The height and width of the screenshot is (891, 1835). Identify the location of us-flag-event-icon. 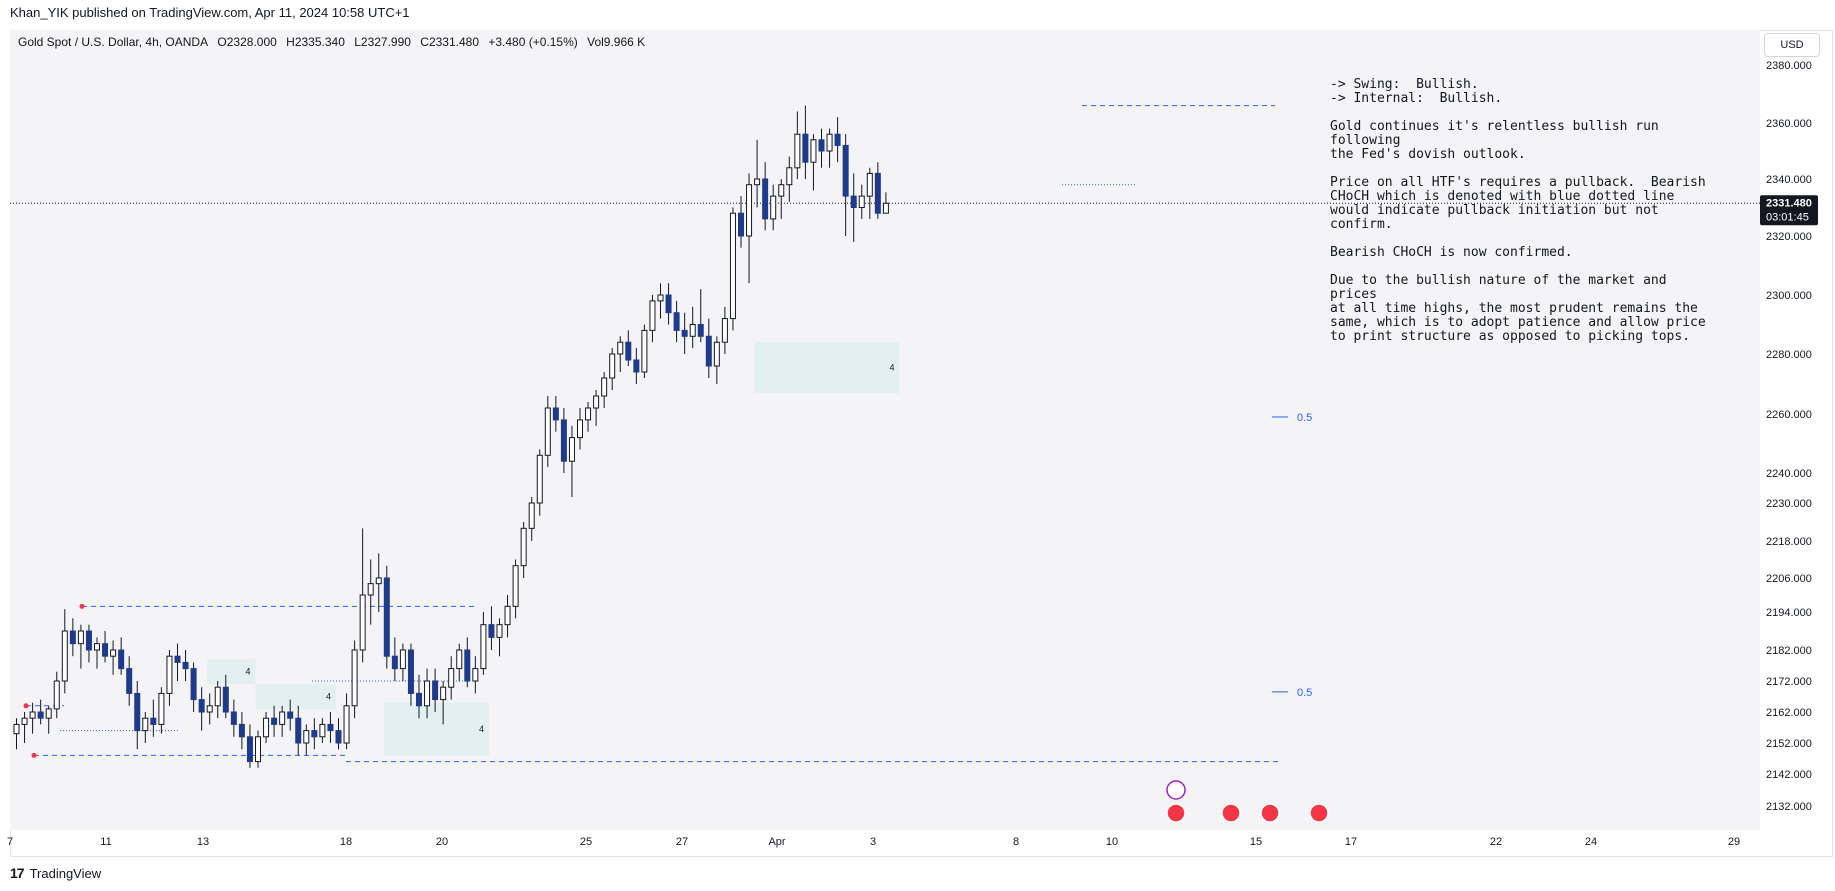
(1319, 813).